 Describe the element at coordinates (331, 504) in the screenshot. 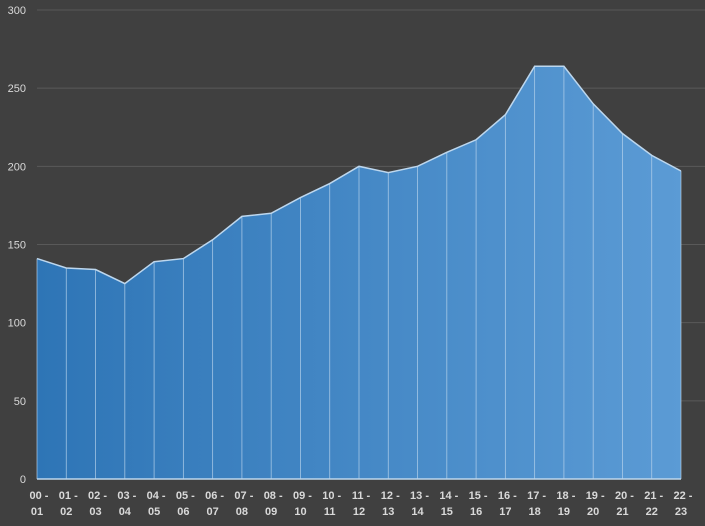

I see `x-tick-label: 10 -11` at that location.